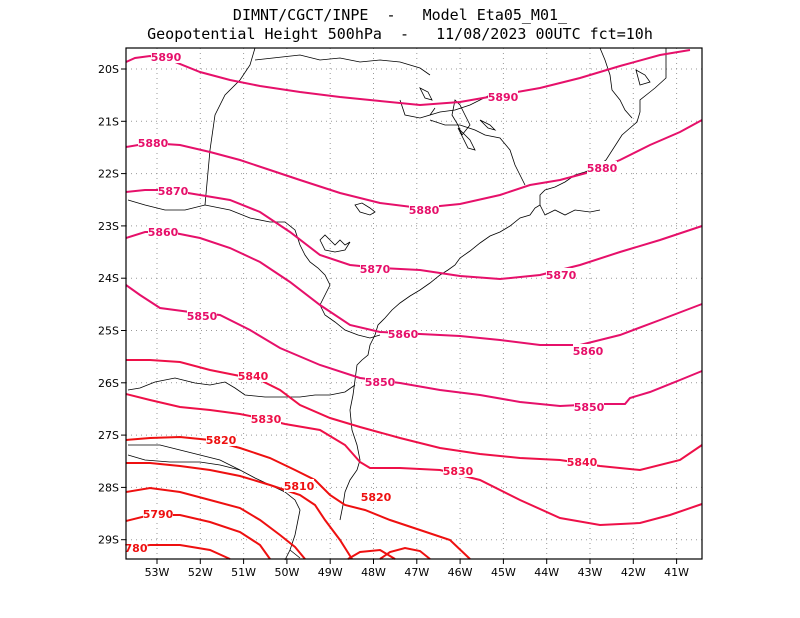  What do you see at coordinates (590, 572) in the screenshot?
I see `lon-label: 43W` at bounding box center [590, 572].